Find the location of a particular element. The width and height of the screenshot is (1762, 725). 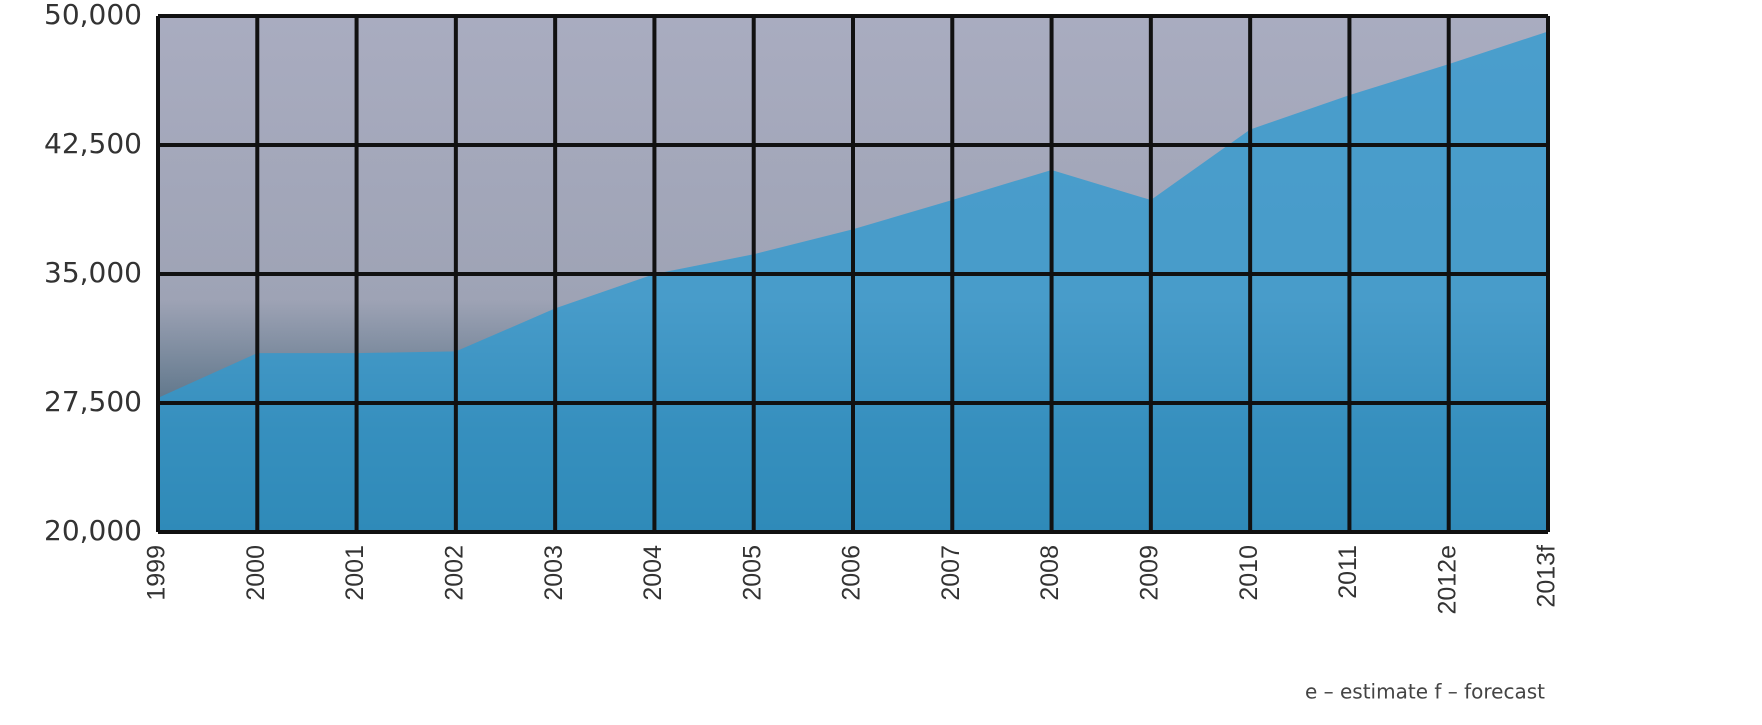

x-tick-label: 2012e is located at coordinates (1447, 580).